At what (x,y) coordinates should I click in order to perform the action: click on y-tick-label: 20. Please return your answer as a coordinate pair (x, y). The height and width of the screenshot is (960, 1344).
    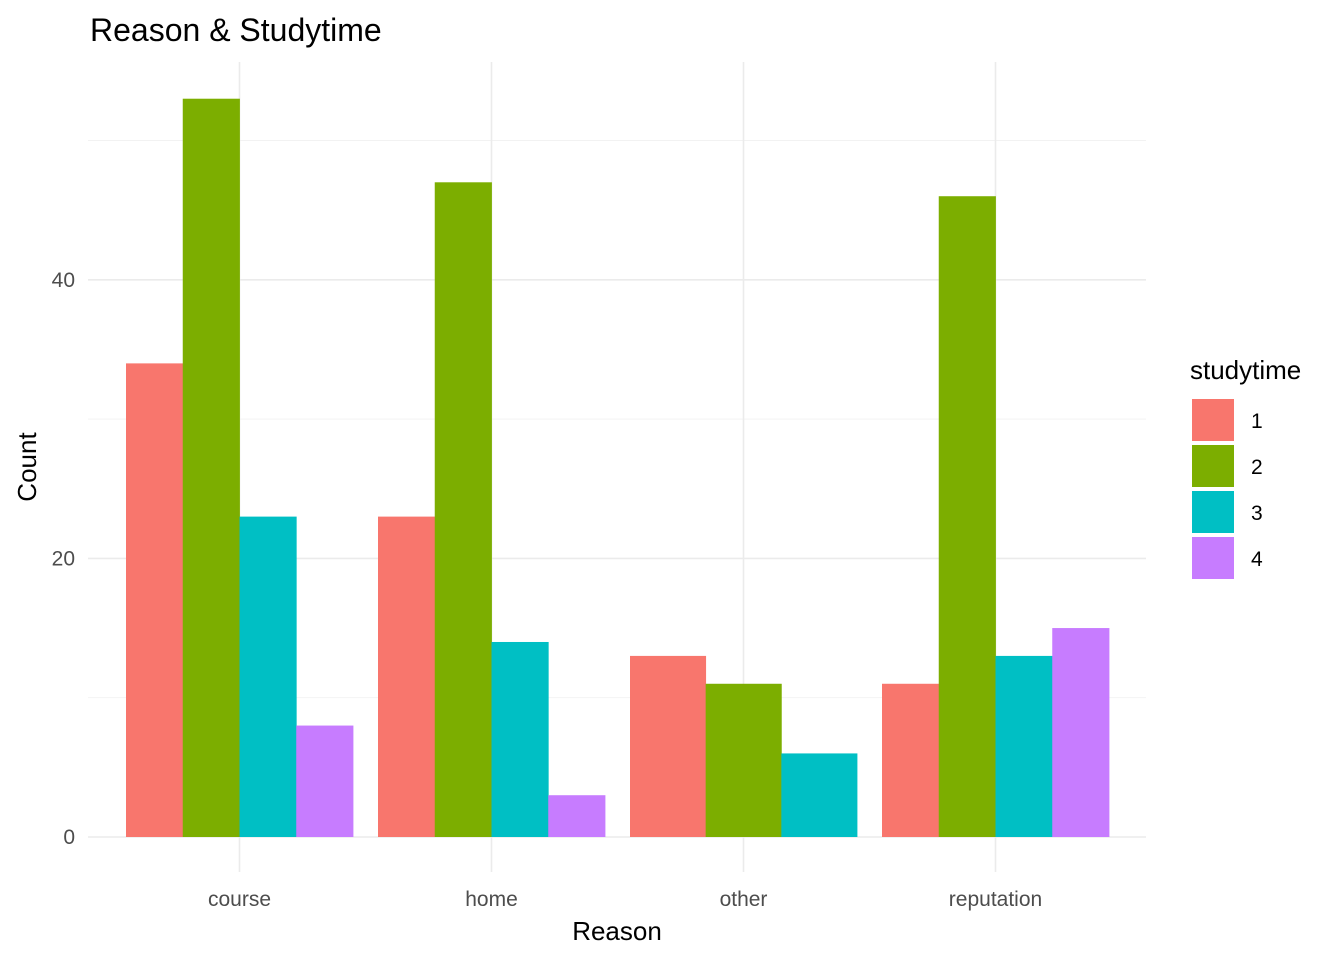
    Looking at the image, I should click on (63, 558).